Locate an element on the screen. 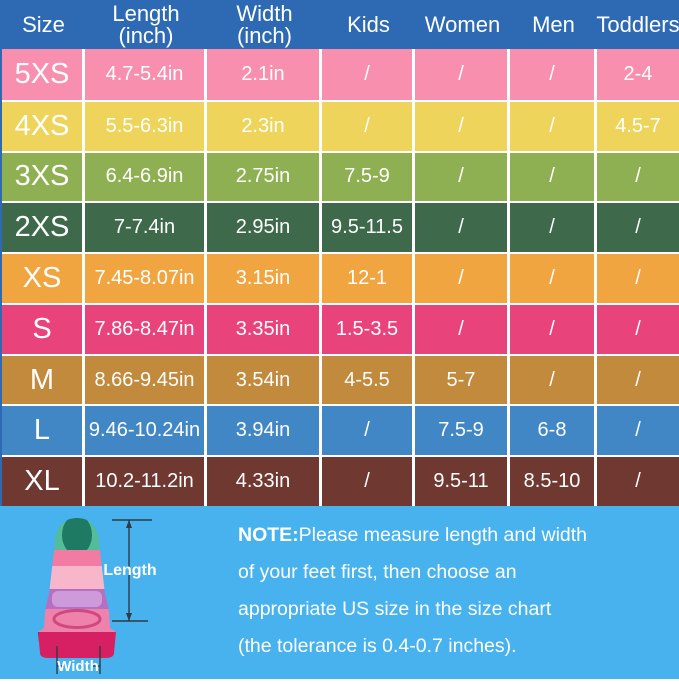 Image resolution: width=679 pixels, height=684 pixels. table-row: S 7.86-8.47in 3.35in 1.5-3.5 / / / is located at coordinates (340, 328).